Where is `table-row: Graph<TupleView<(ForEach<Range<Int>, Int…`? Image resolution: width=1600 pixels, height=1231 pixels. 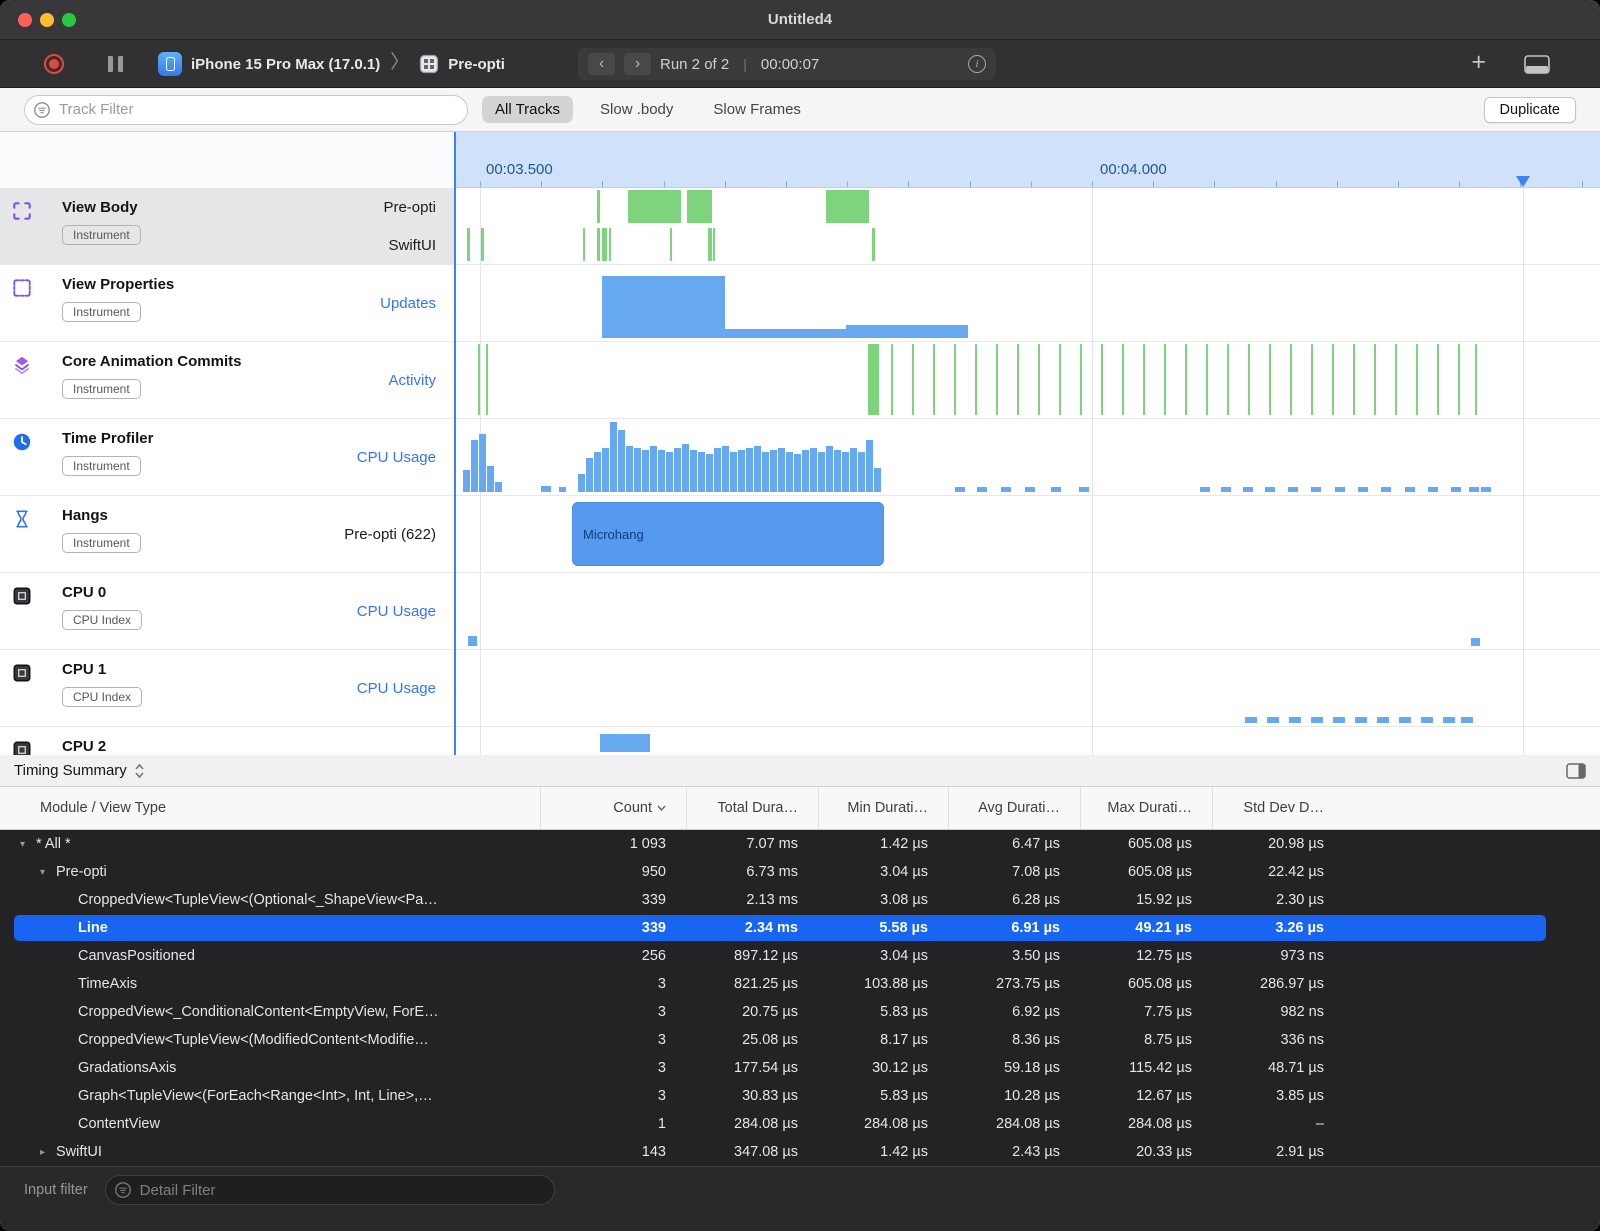 table-row: Graph<TupleView<(ForEach<Range<Int>, Int… is located at coordinates (800, 1096).